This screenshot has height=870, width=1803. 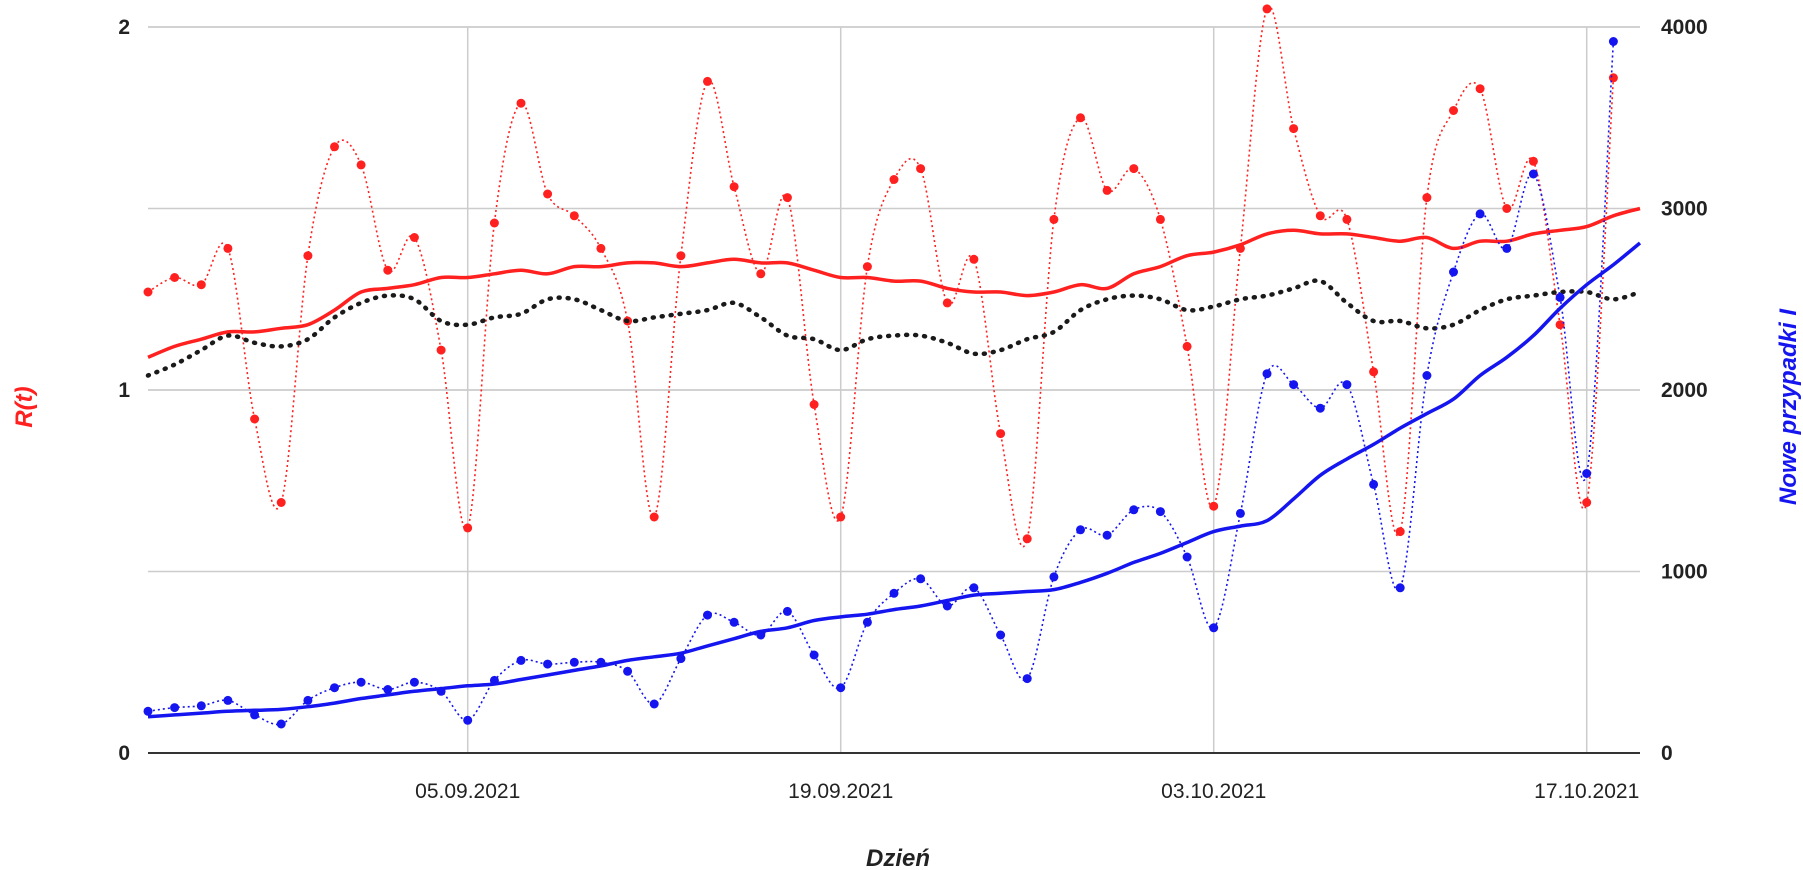 I want to click on left-y-tick-label: 2, so click(x=124, y=27).